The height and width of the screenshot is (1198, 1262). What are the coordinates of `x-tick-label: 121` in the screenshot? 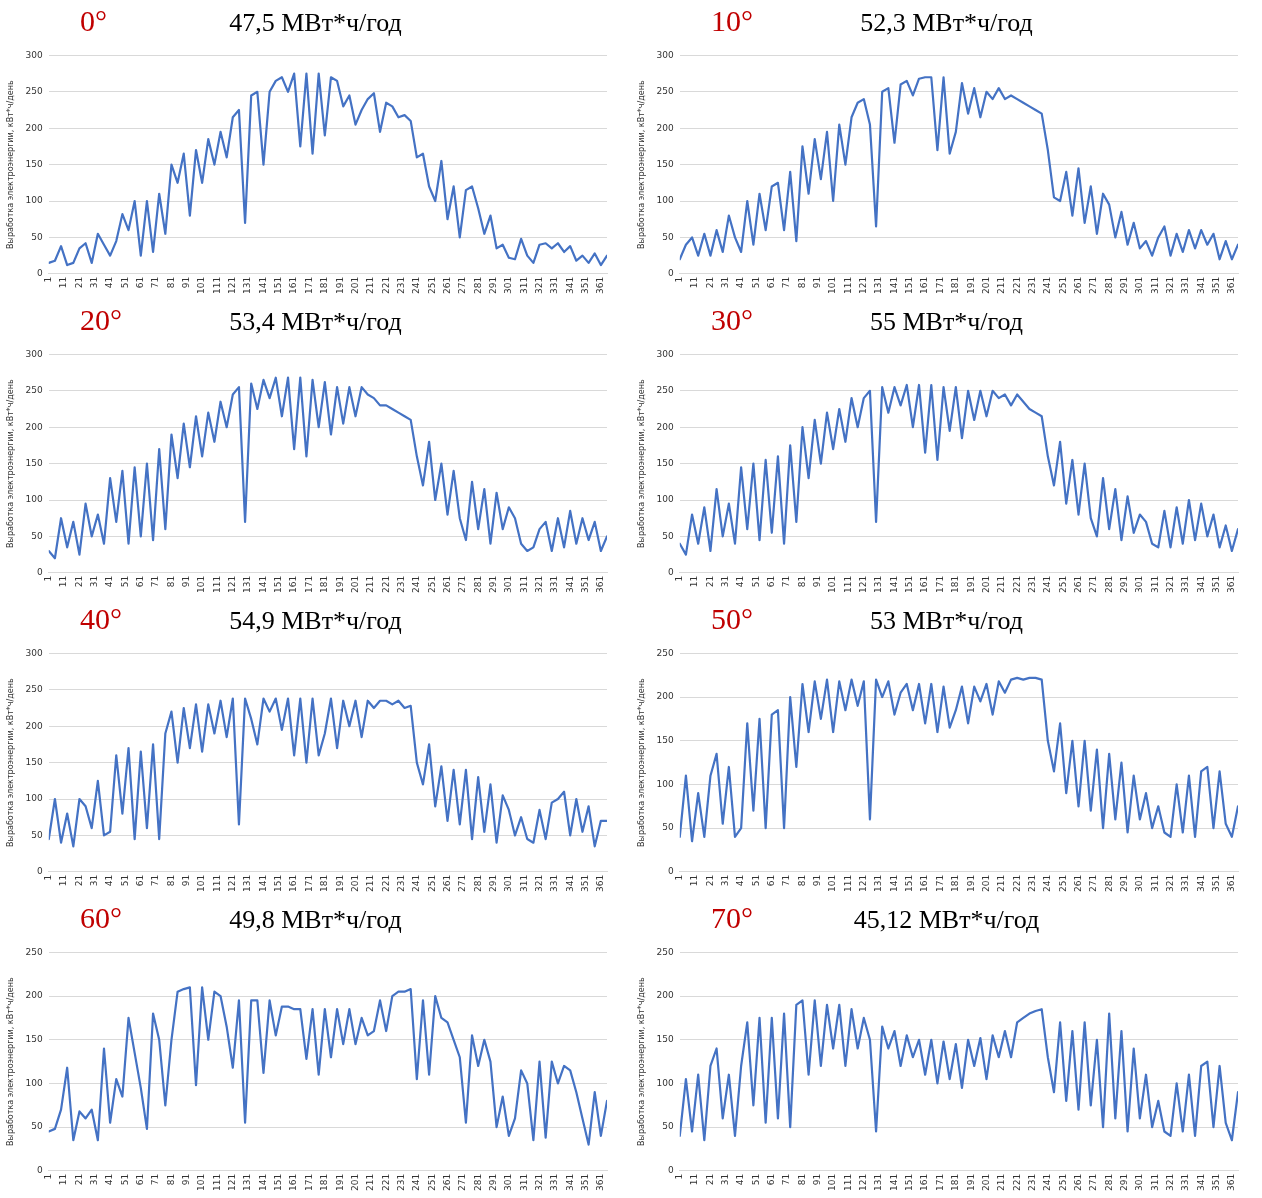 It's located at (863, 883).